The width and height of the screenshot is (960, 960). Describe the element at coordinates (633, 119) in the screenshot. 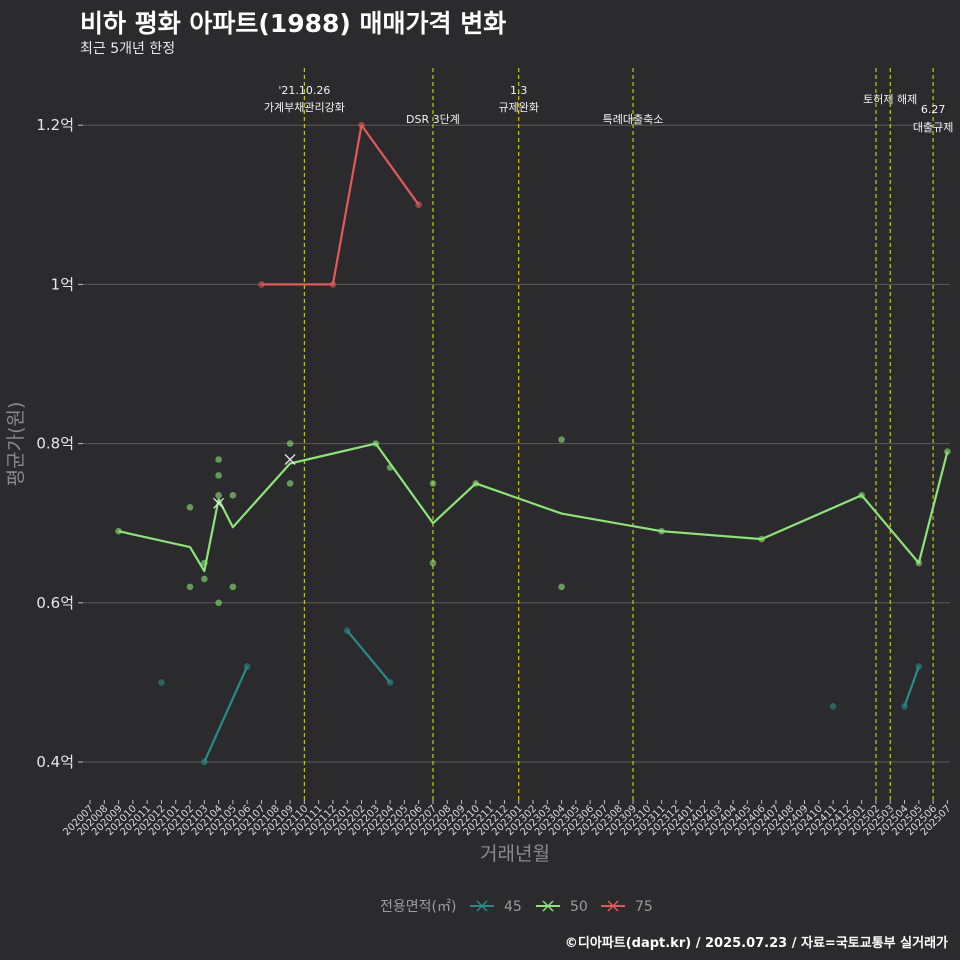

I see `event-label: 특례대출축소` at that location.